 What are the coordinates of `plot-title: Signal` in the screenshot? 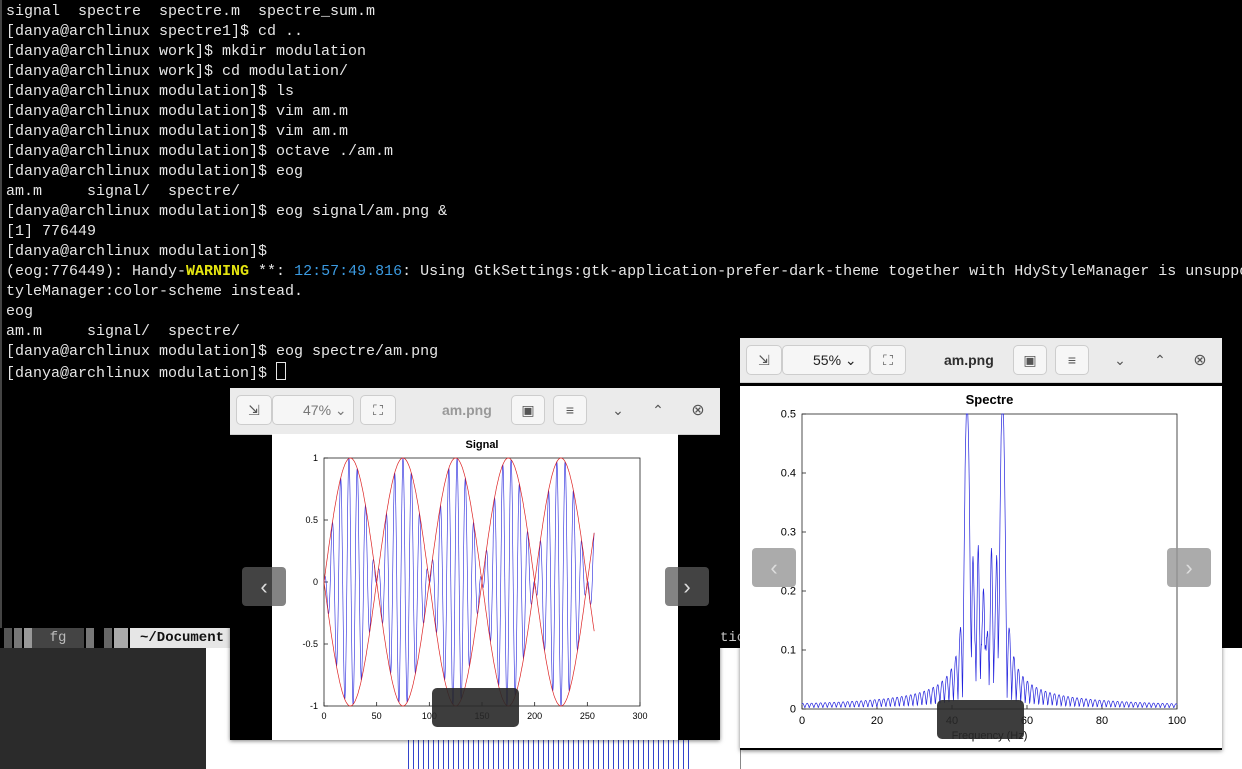 It's located at (481, 445).